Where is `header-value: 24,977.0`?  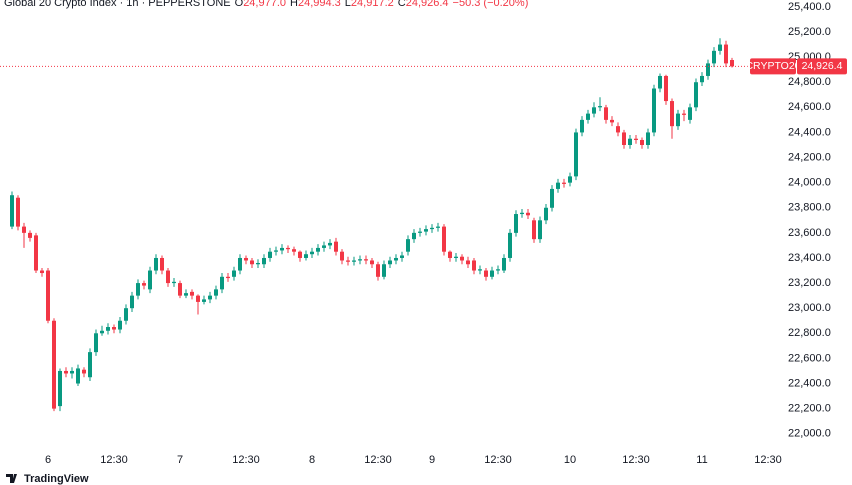 header-value: 24,977.0 is located at coordinates (264, 4).